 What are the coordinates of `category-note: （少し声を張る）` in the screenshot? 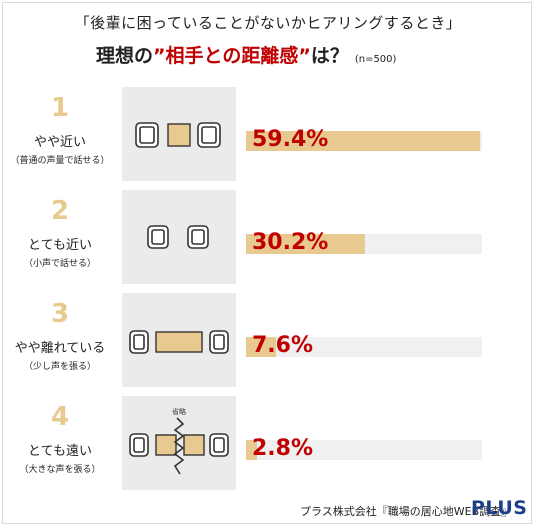 It's located at (59, 367).